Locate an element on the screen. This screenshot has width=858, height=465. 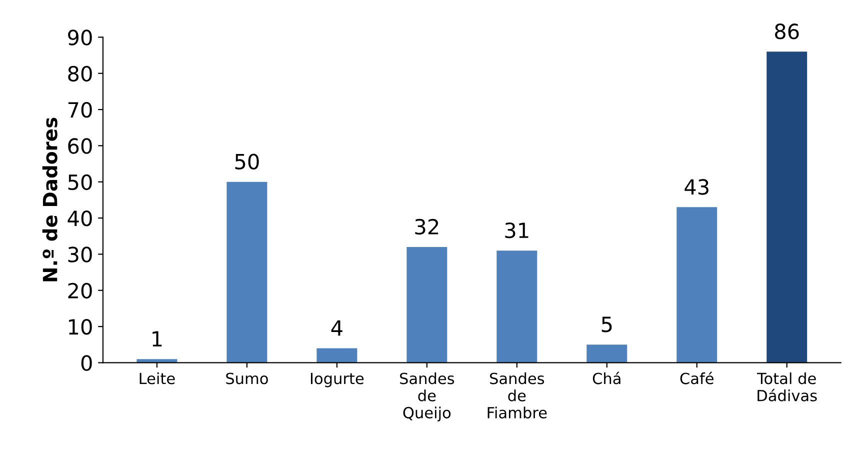
y-tick-label: 10 is located at coordinates (80, 326).